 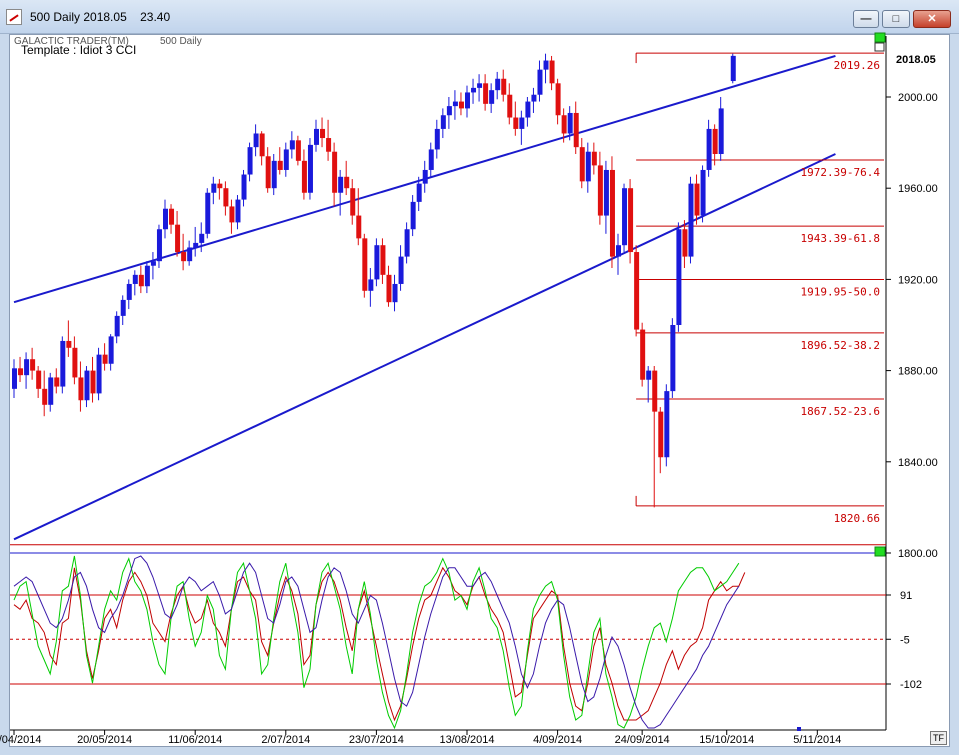 I want to click on close-button: ✕, so click(x=932, y=19).